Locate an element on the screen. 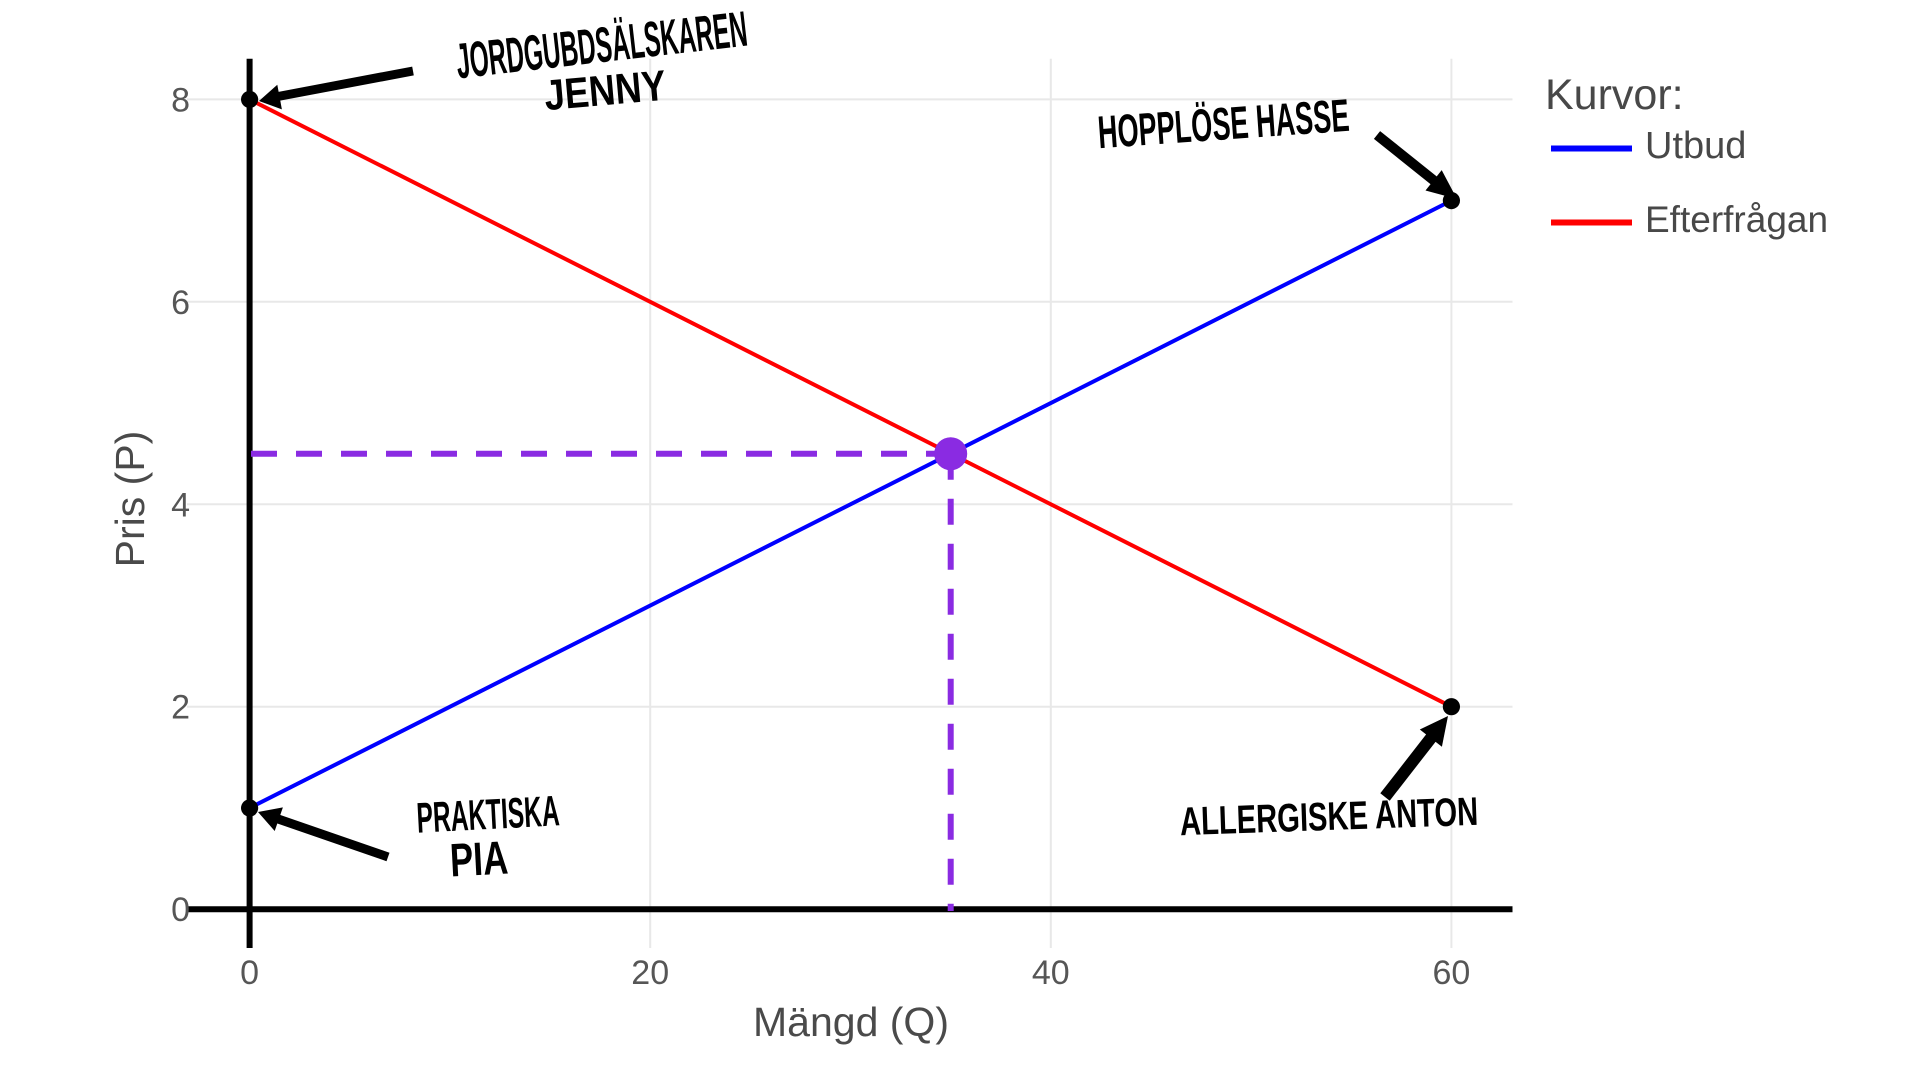 Image resolution: width=1913 pixels, height=1068 pixels. svg-text: 4 is located at coordinates (180, 505).